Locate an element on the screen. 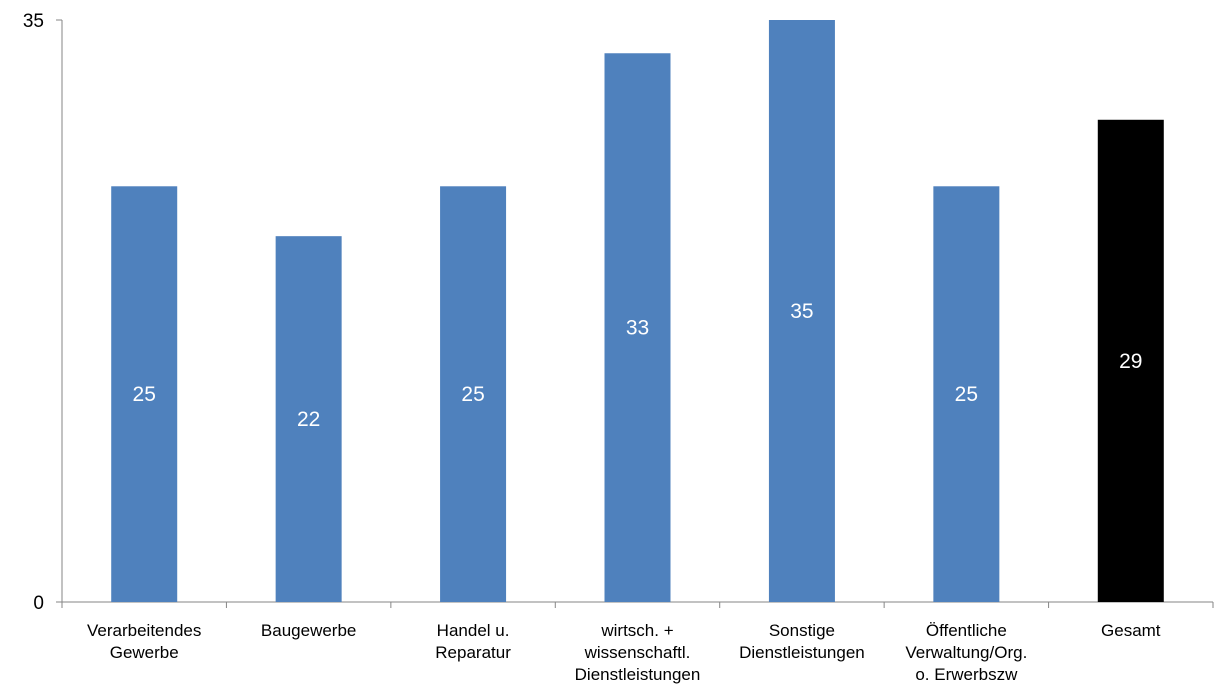 Image resolution: width=1215 pixels, height=692 pixels. category-label-line: wirtsch. + is located at coordinates (636, 630).